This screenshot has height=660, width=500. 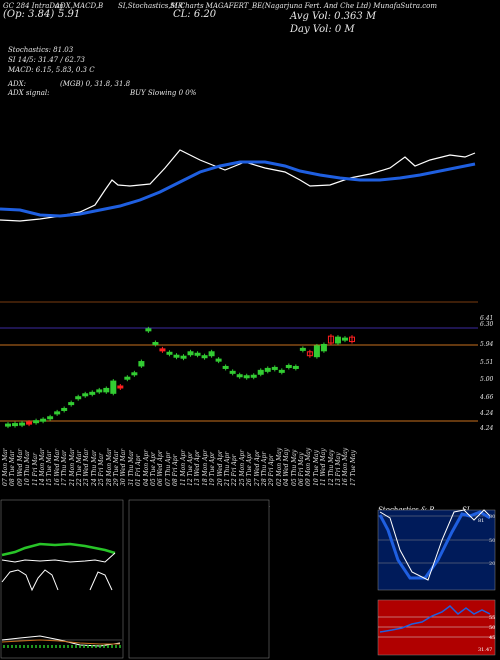 What do you see at coordinates (287, 467) in the screenshot?
I see `date-label: 04 Wed May` at bounding box center [287, 467].